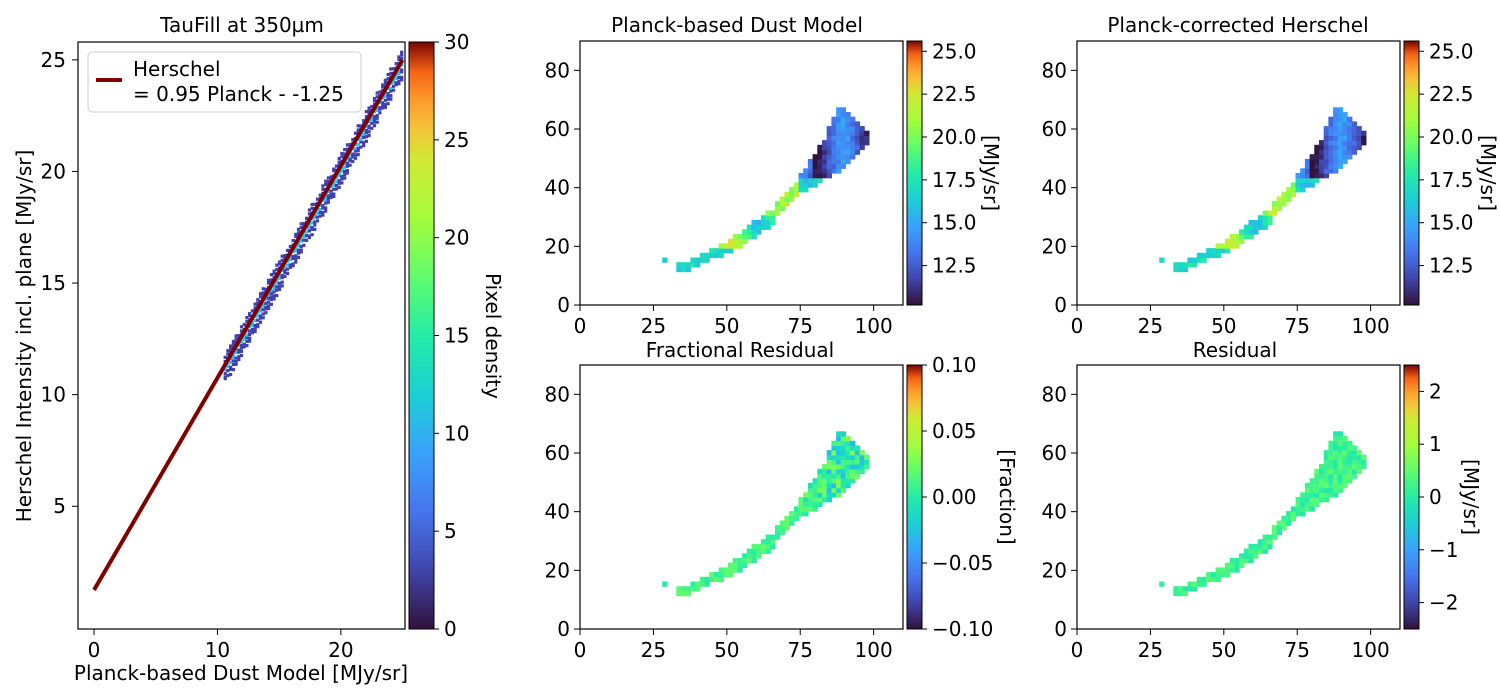 The height and width of the screenshot is (700, 1500). Describe the element at coordinates (217, 650) in the screenshot. I see `x-tick-label: 10` at that location.